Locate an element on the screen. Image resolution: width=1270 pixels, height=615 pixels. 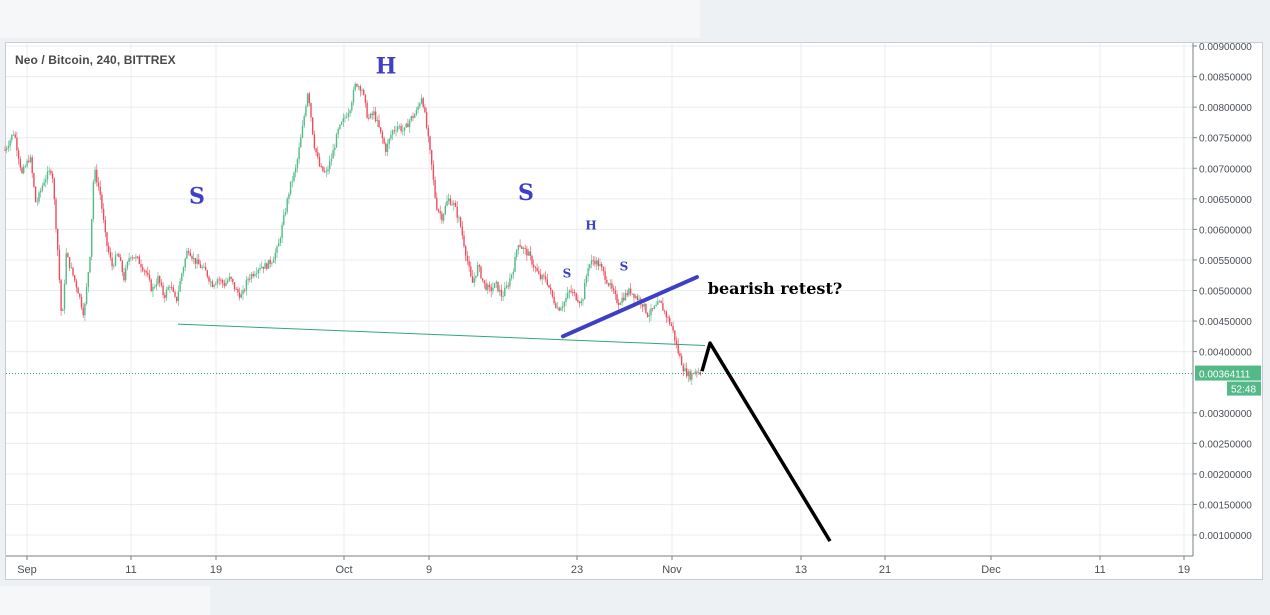
countdown-label: 52:48 is located at coordinates (1243, 390).